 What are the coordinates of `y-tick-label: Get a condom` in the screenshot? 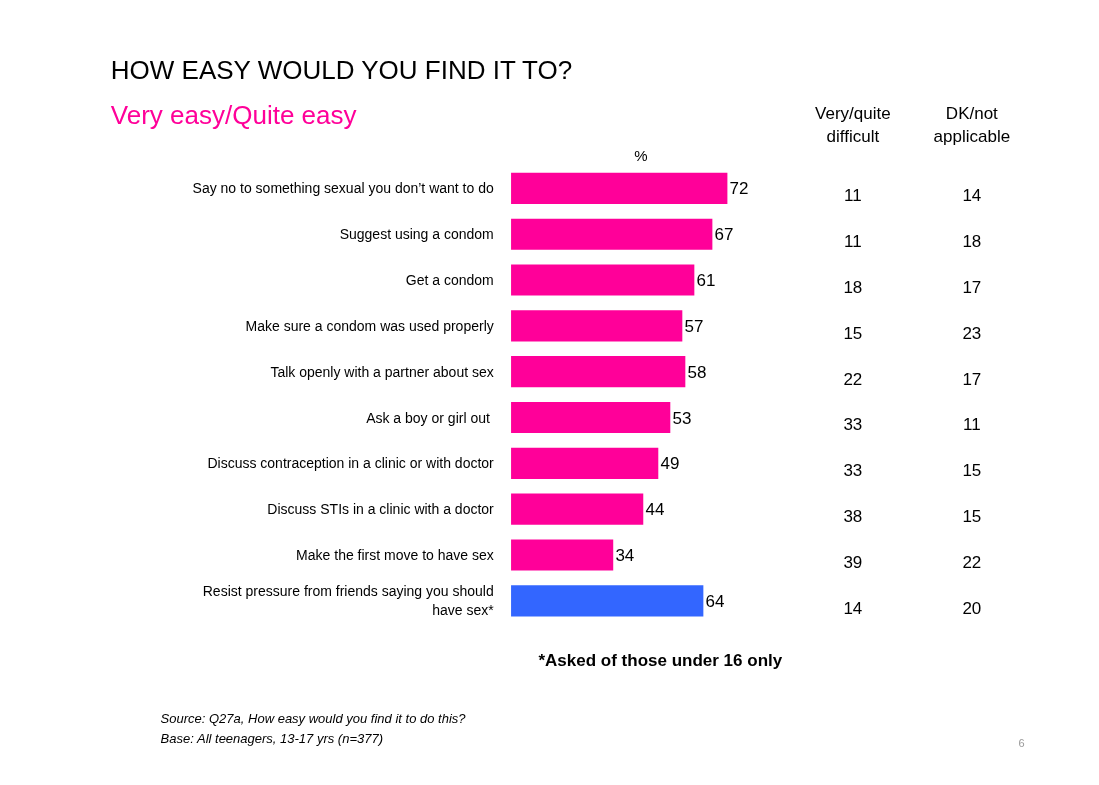 It's located at (449, 280).